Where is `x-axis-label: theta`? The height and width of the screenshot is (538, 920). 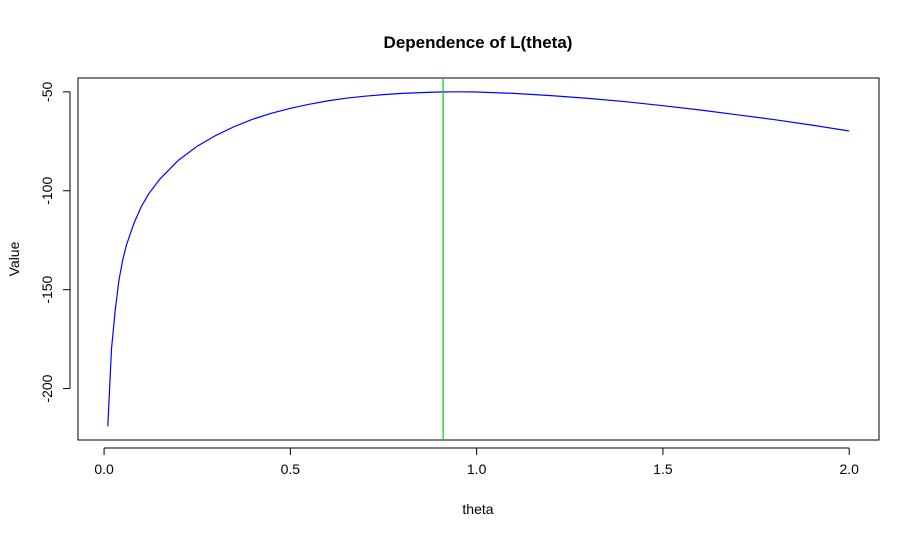
x-axis-label: theta is located at coordinates (477, 509).